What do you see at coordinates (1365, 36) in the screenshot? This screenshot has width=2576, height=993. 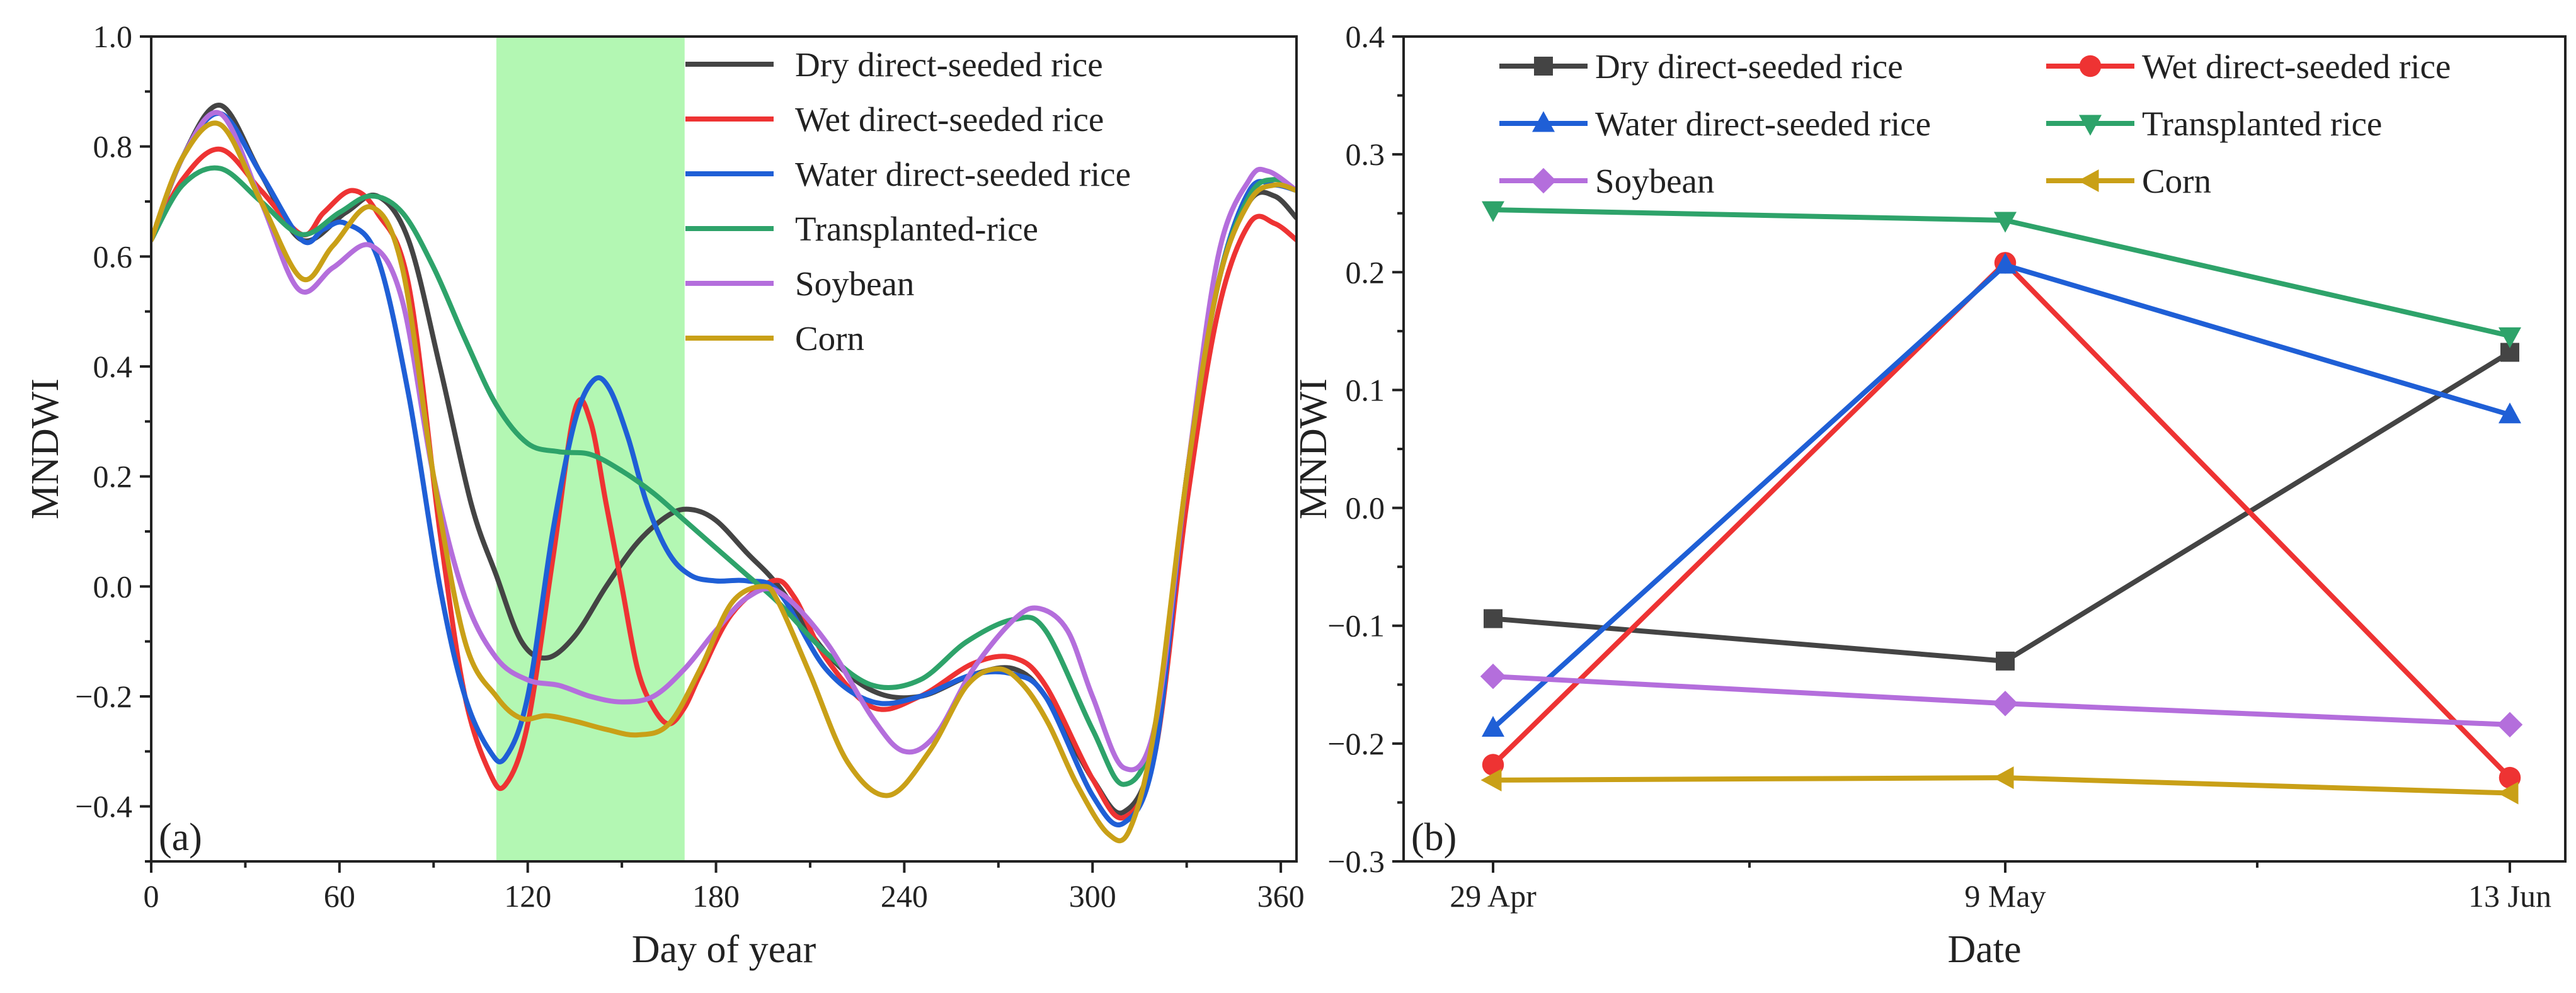 I see `y-tick-label-b-7: 0.4` at bounding box center [1365, 36].